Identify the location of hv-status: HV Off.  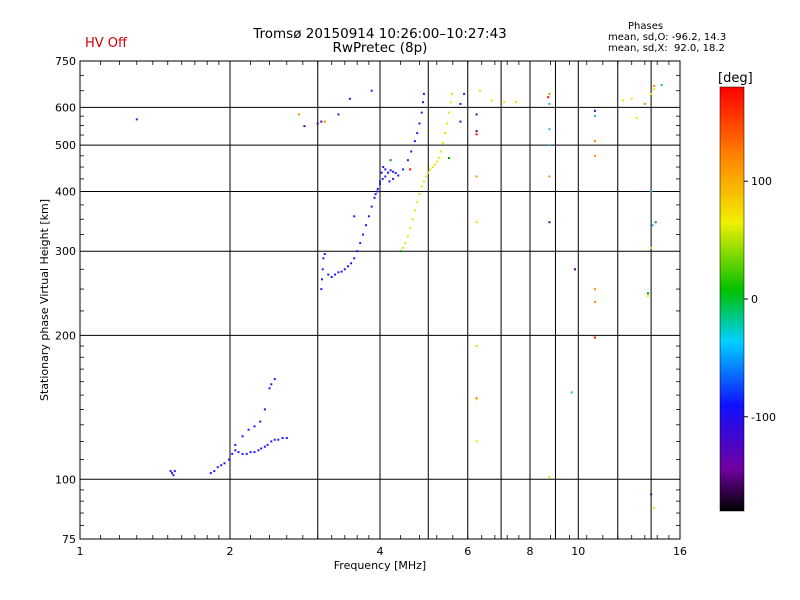
(106, 43).